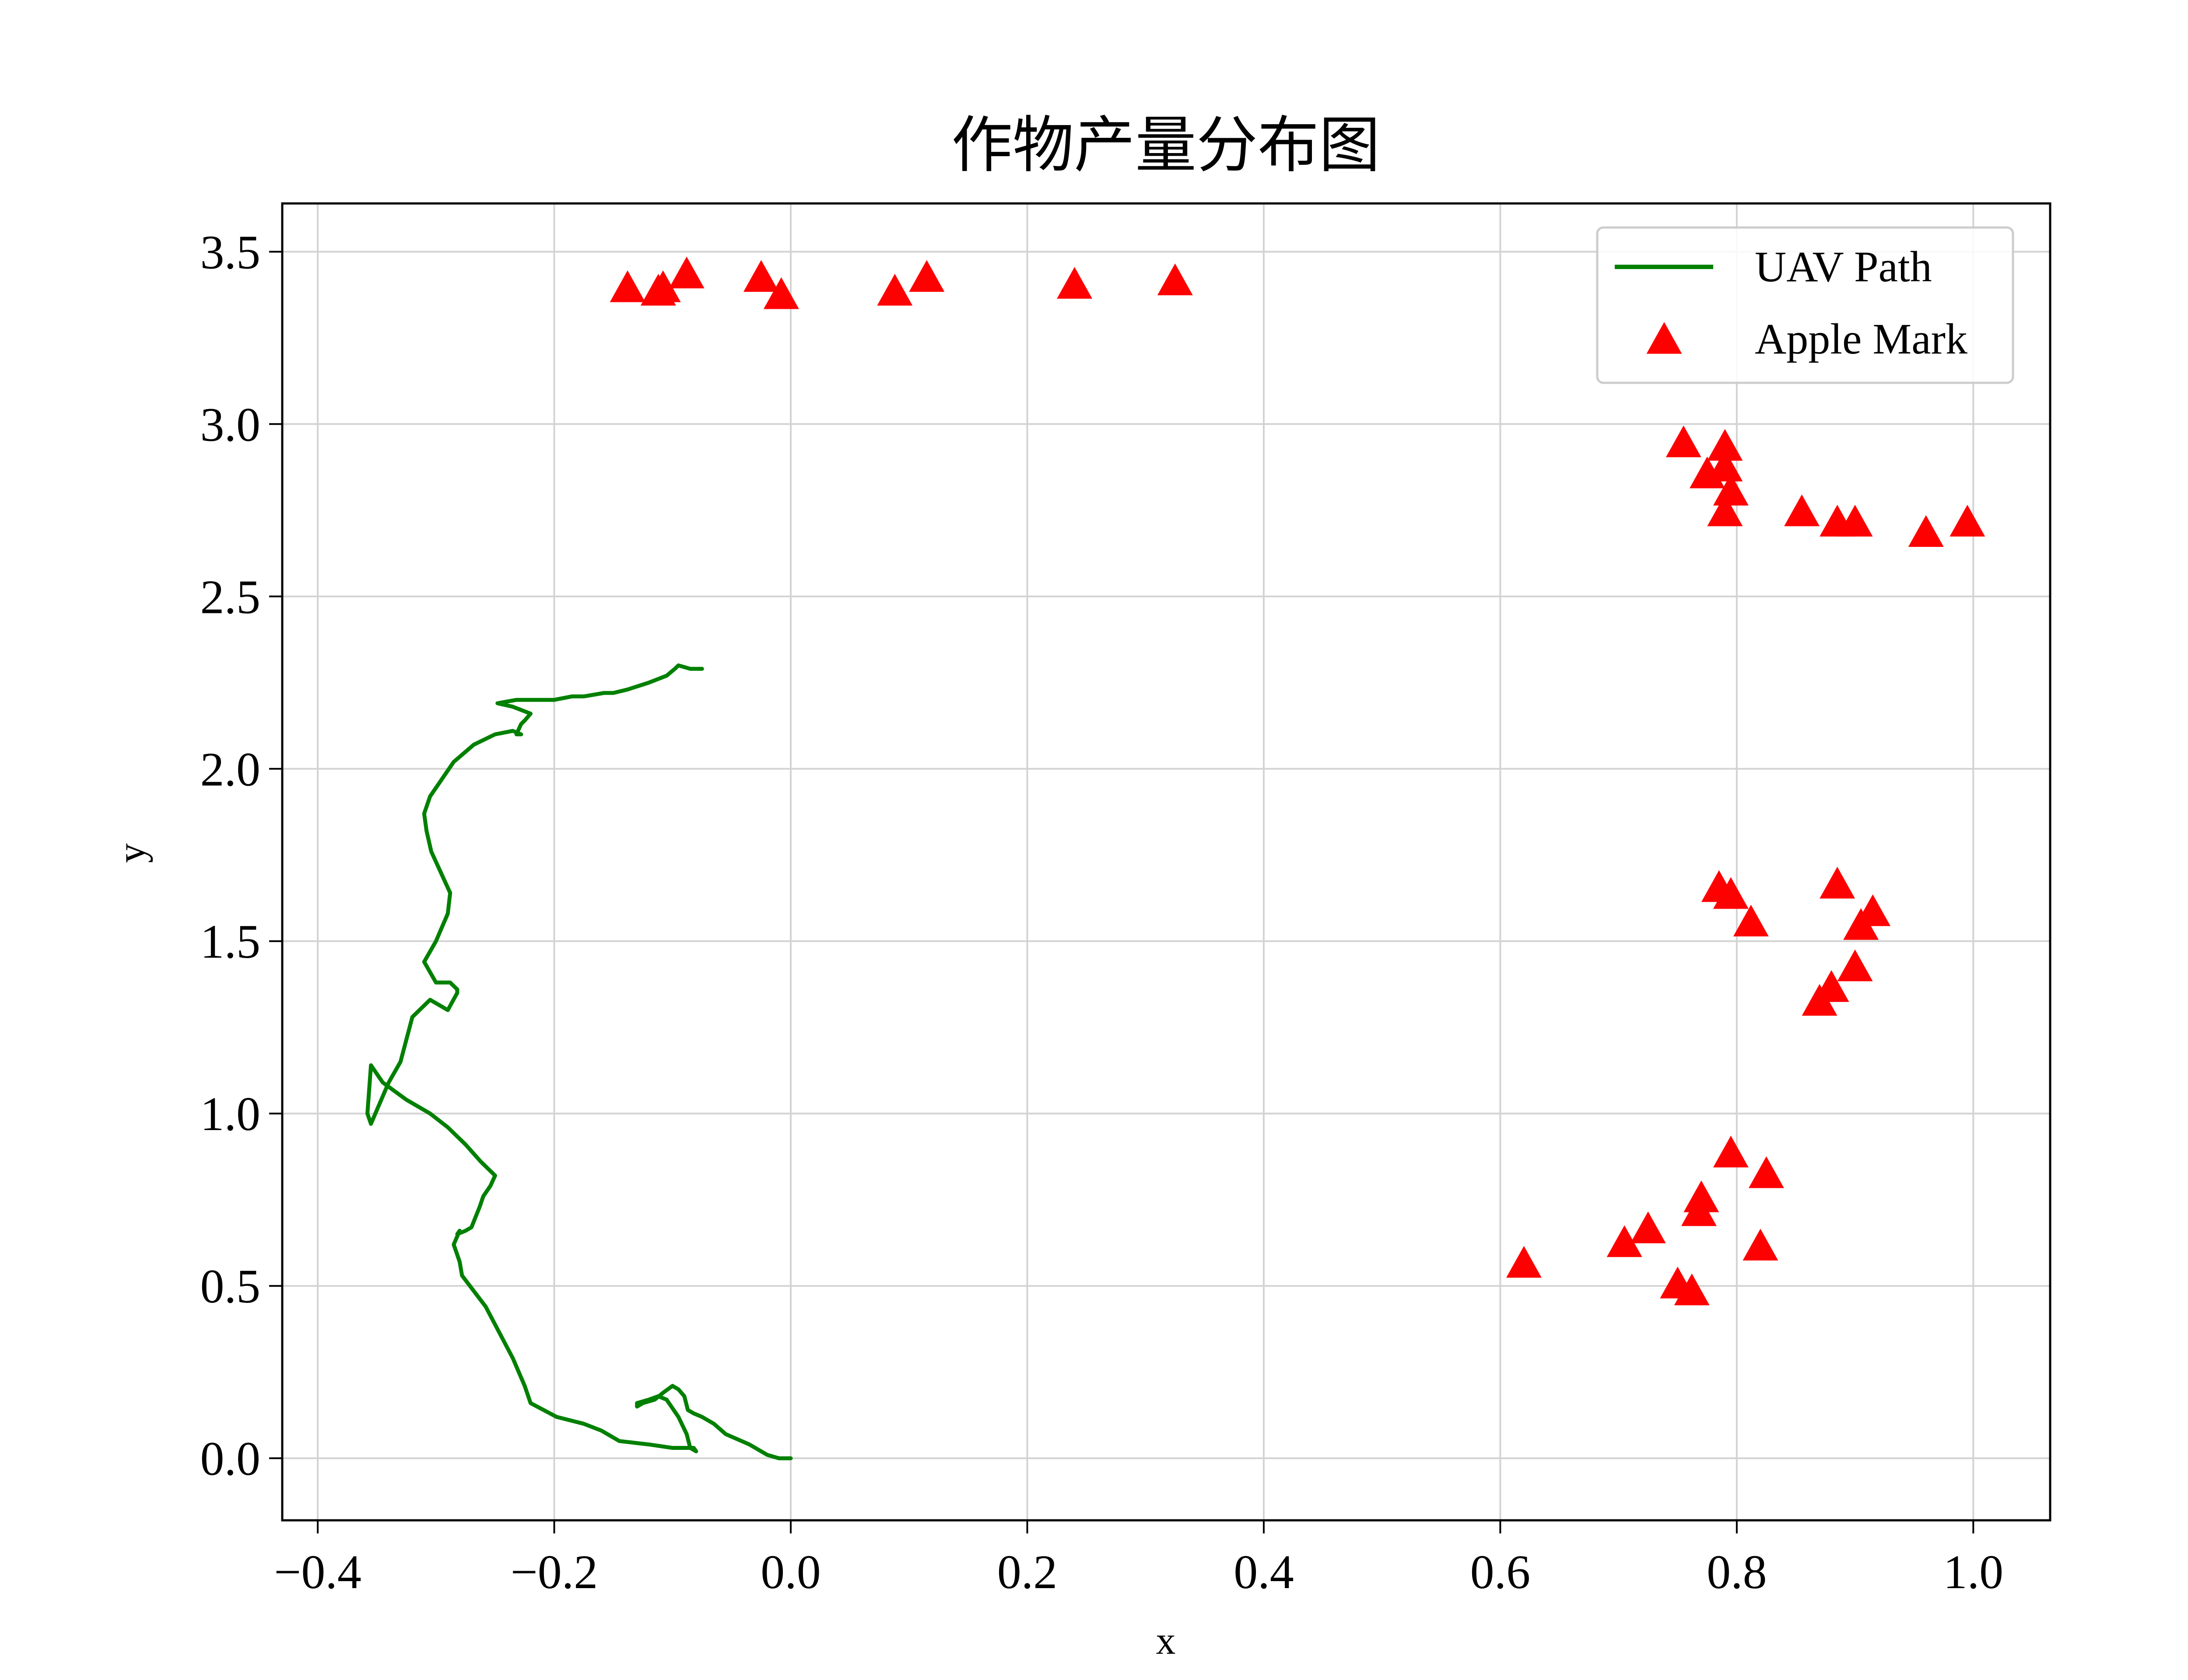 This screenshot has height=1680, width=2188. Describe the element at coordinates (230, 1458) in the screenshot. I see `y-tick-label: 0.0` at that location.